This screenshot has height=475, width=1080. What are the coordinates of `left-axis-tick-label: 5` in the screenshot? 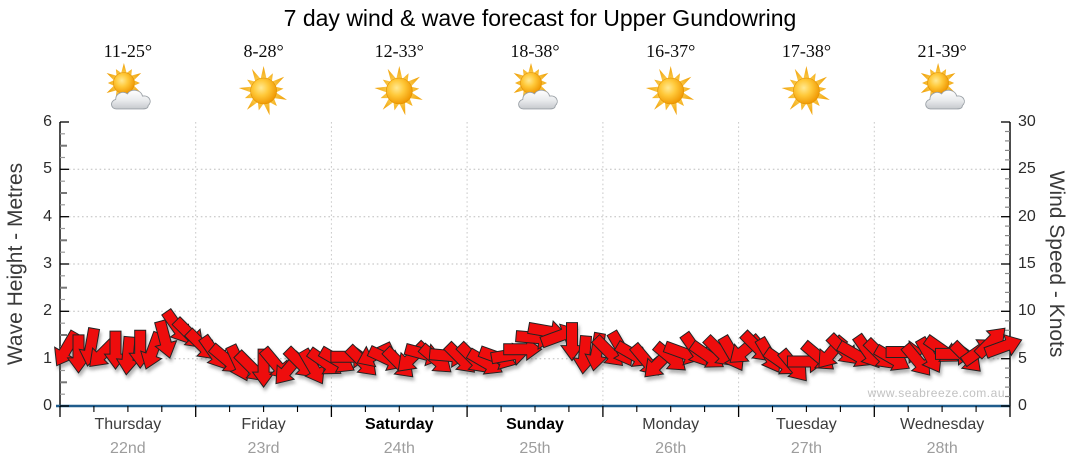 It's located at (47, 169).